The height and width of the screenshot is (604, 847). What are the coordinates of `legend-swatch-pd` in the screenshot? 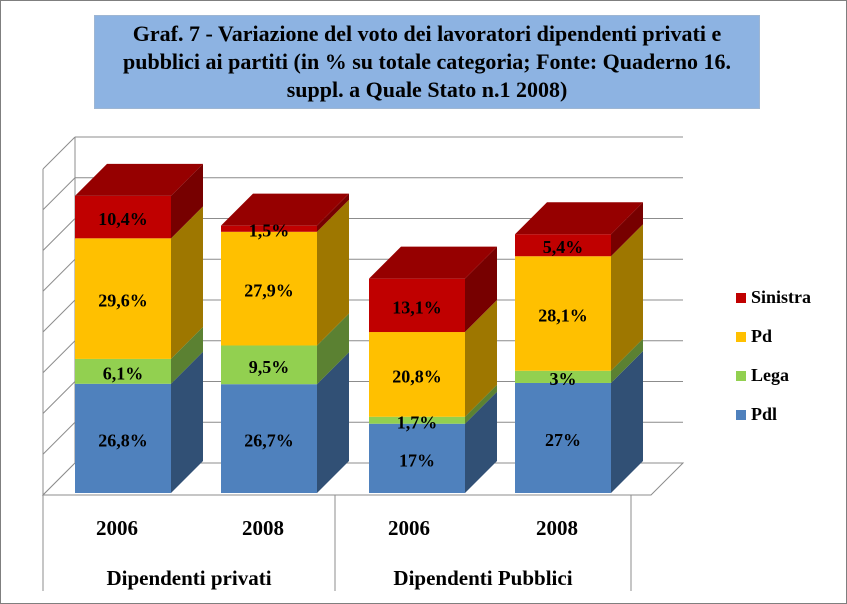 It's located at (741, 337).